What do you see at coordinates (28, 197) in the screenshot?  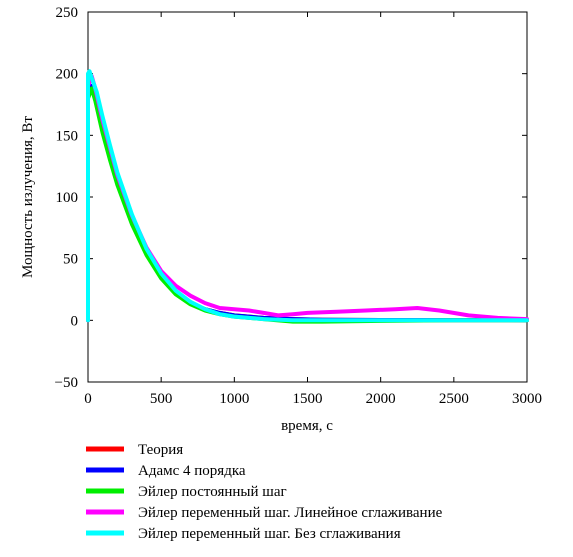 I see `y-axis-label: Мощность излучения, Вт` at bounding box center [28, 197].